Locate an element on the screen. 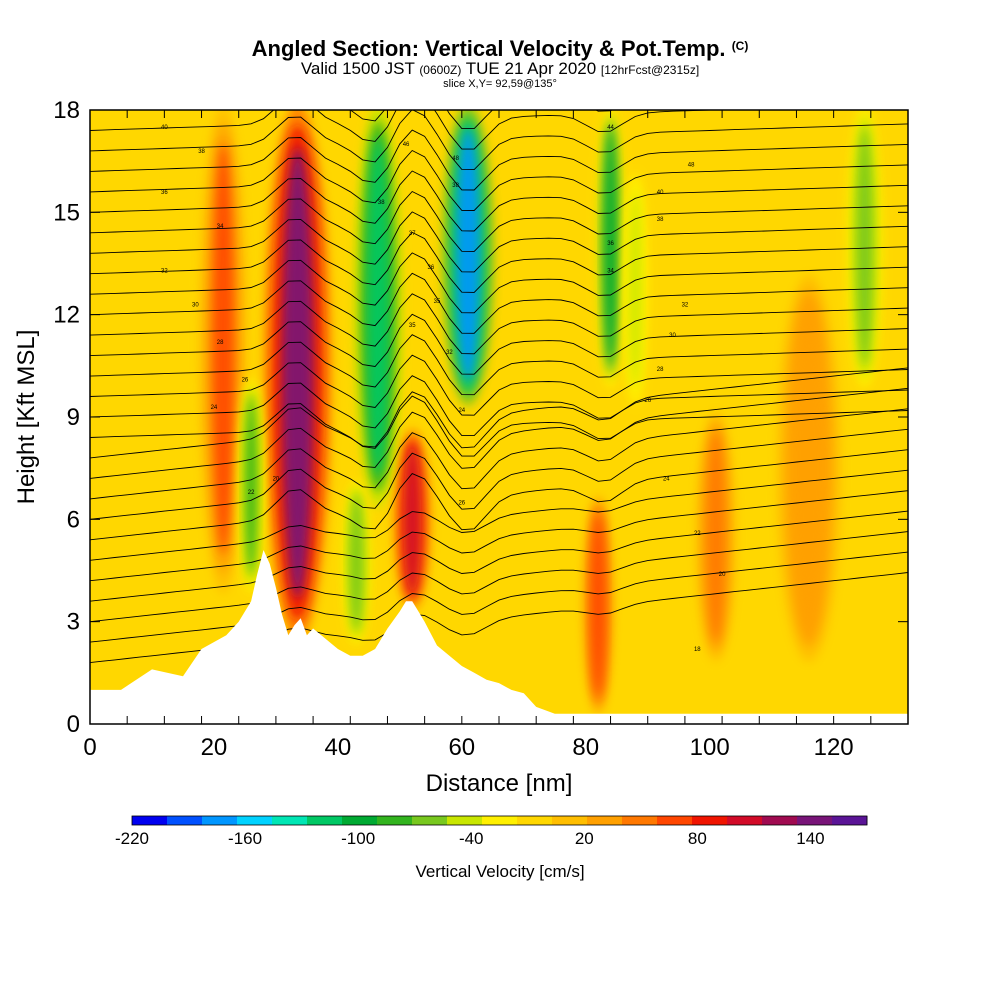 The width and height of the screenshot is (1000, 1000). x-tick-label: 20 is located at coordinates (214, 747).